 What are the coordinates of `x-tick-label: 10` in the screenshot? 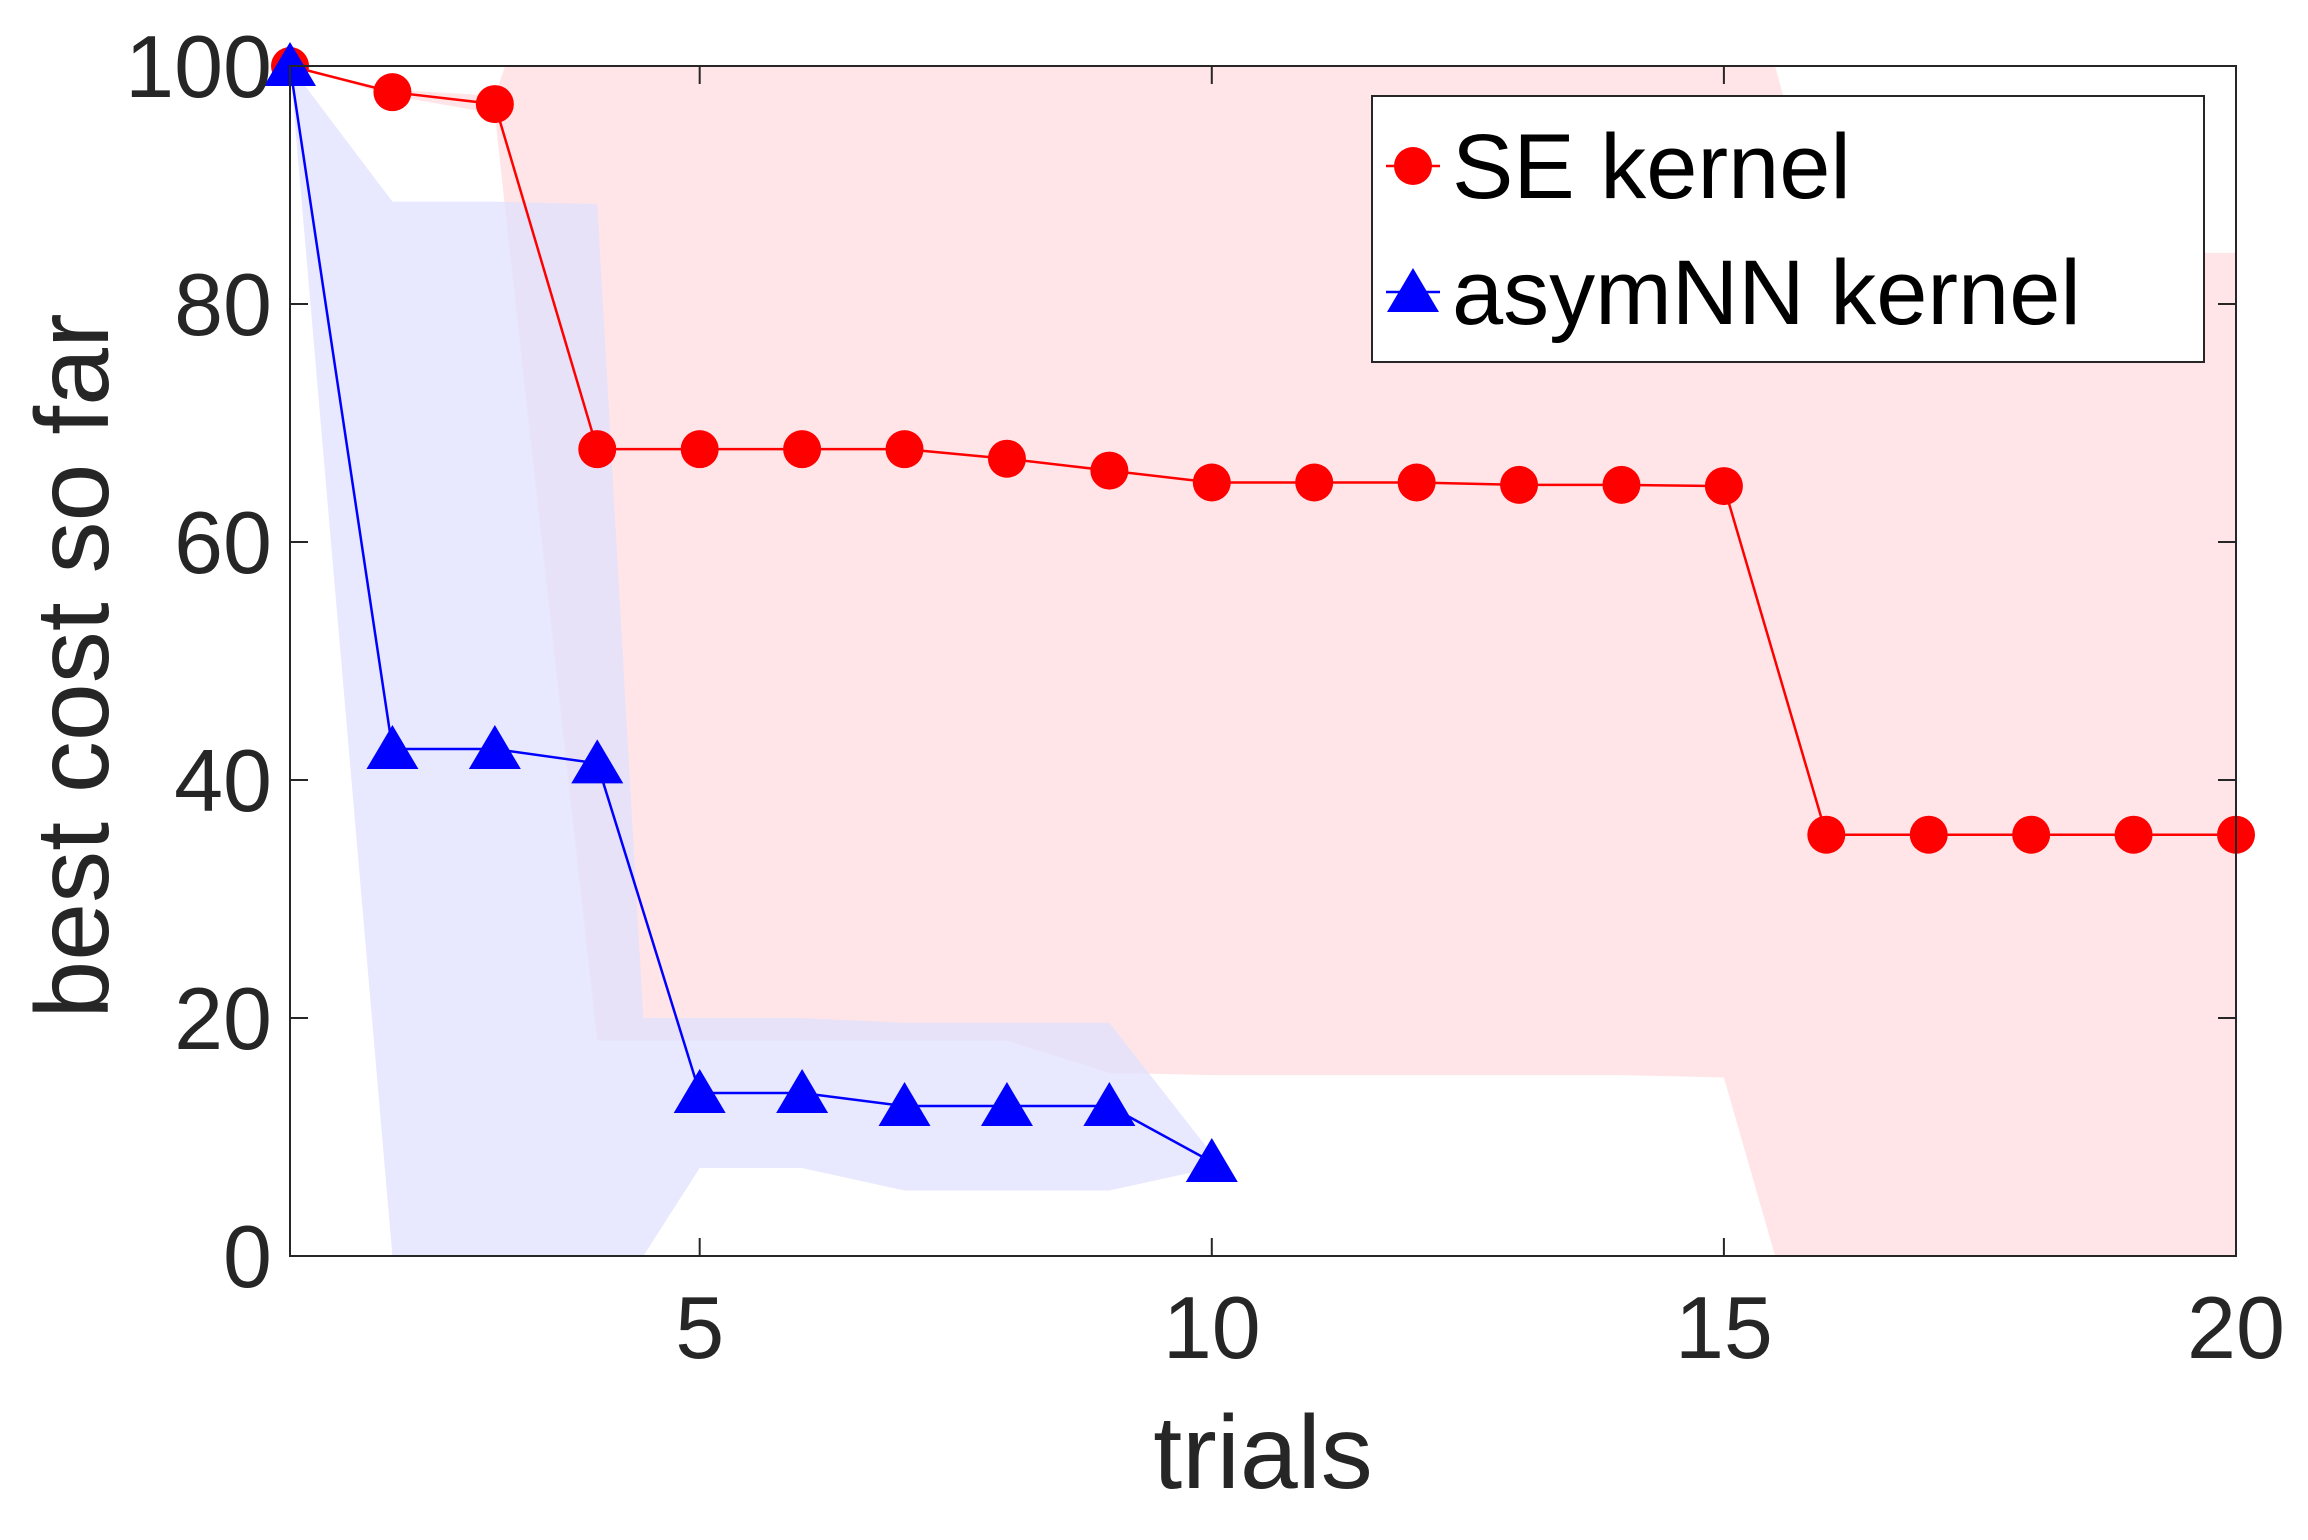 It's located at (1212, 1327).